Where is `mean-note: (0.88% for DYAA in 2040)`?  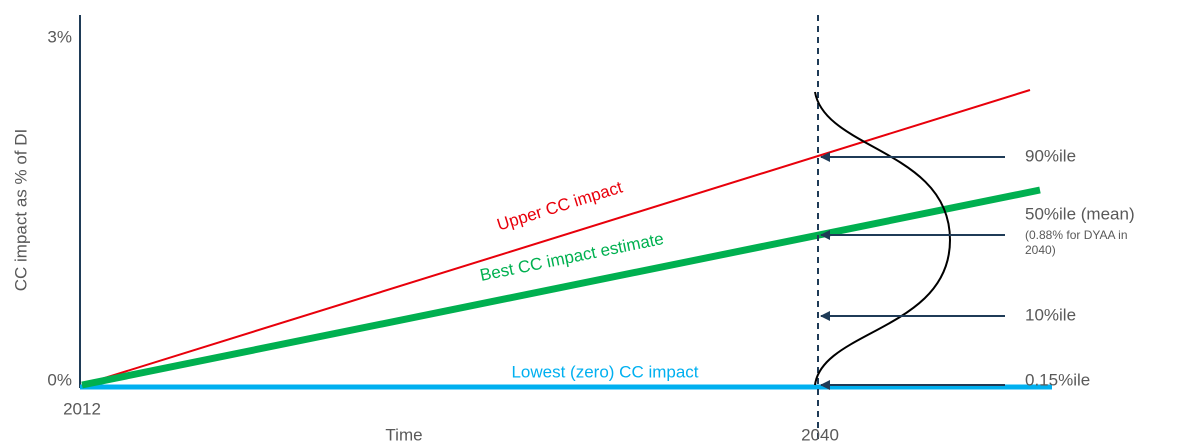
mean-note: (0.88% for DYAA in 2040) is located at coordinates (1076, 242).